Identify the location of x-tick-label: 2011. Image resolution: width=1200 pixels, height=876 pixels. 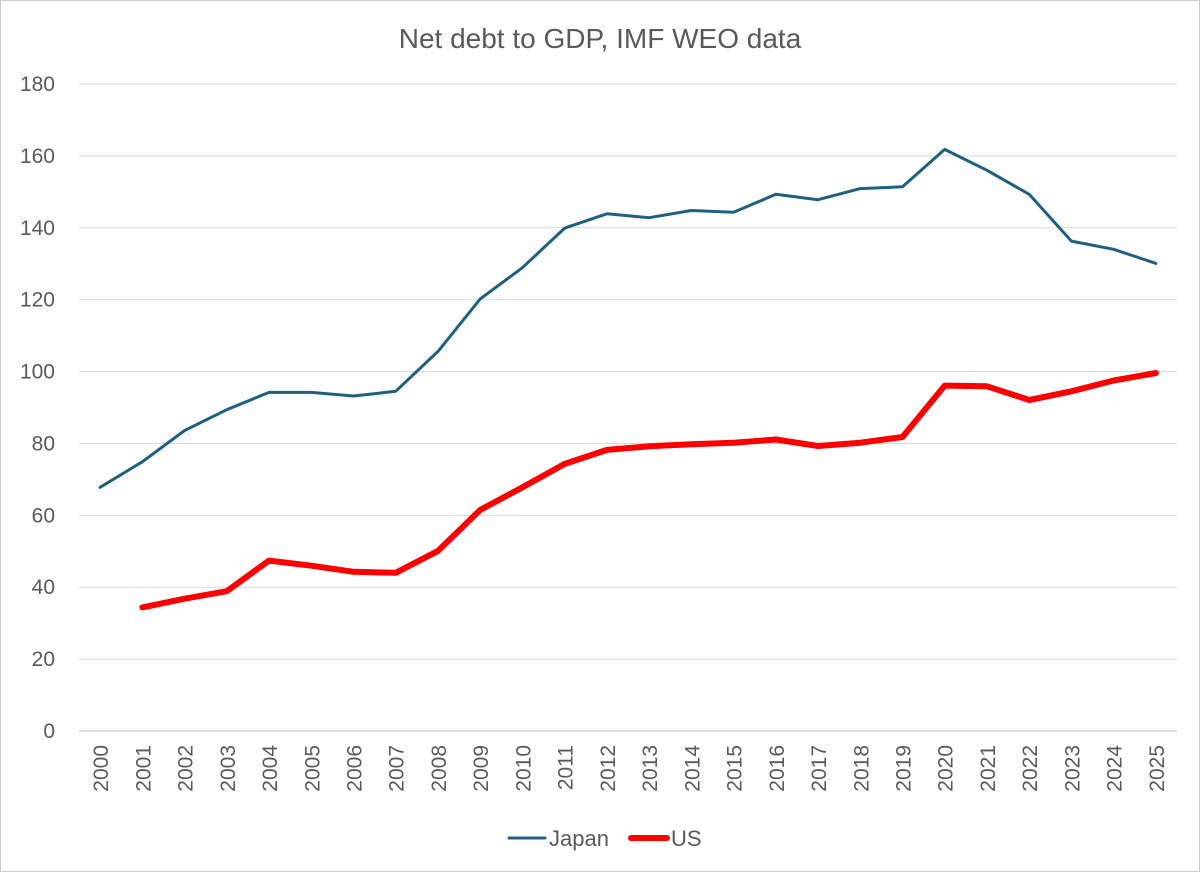
(566, 767).